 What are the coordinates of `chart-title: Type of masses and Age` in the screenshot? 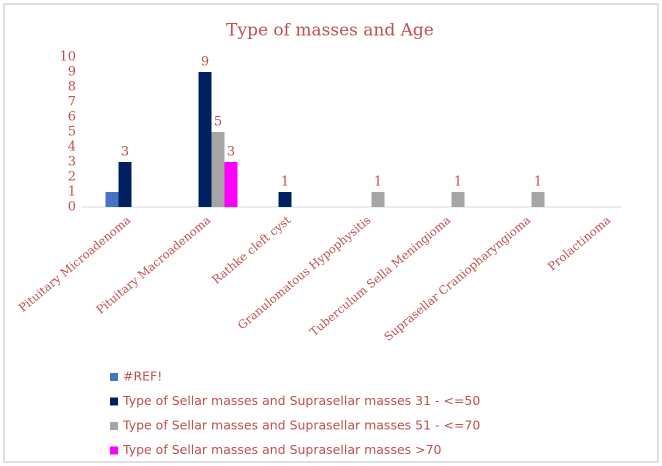 It's located at (330, 31).